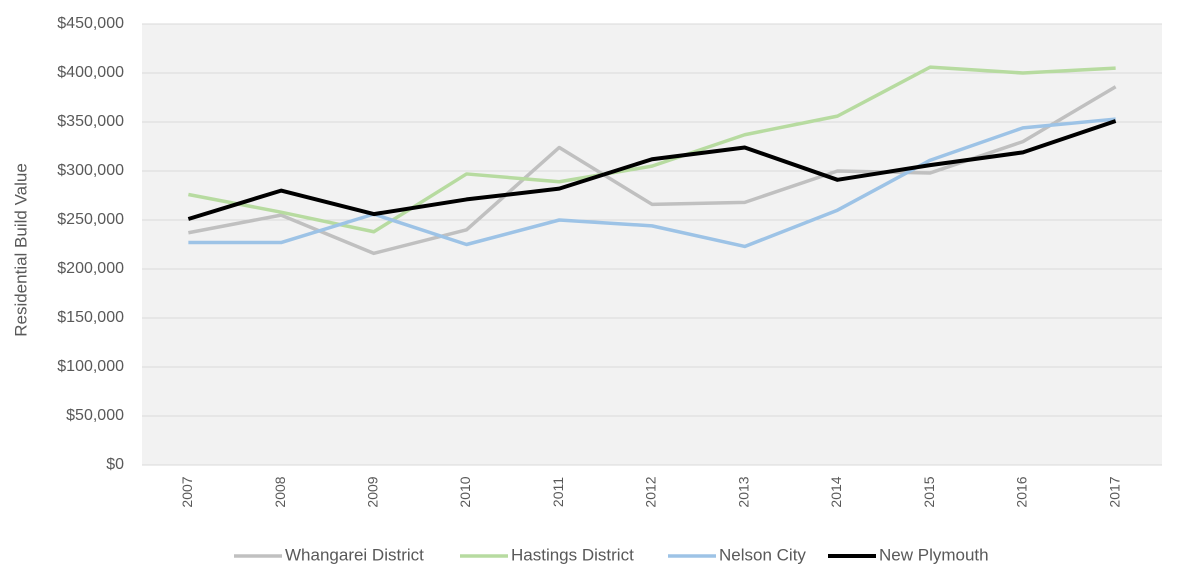  Describe the element at coordinates (20, 250) in the screenshot. I see `y-axis-title: Residential Build Value` at that location.